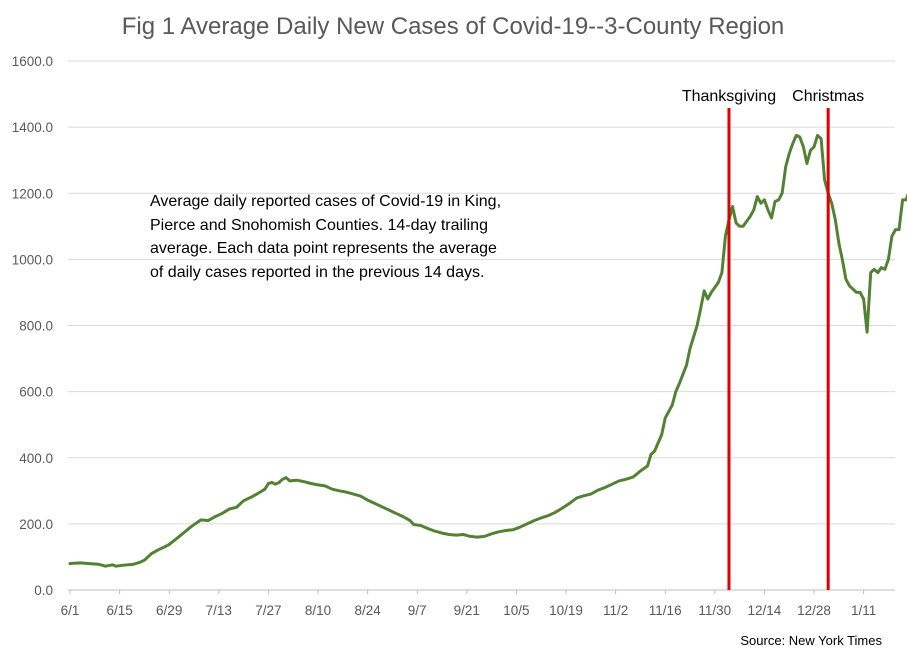  I want to click on y-tick-label: 400.0, so click(36, 458).